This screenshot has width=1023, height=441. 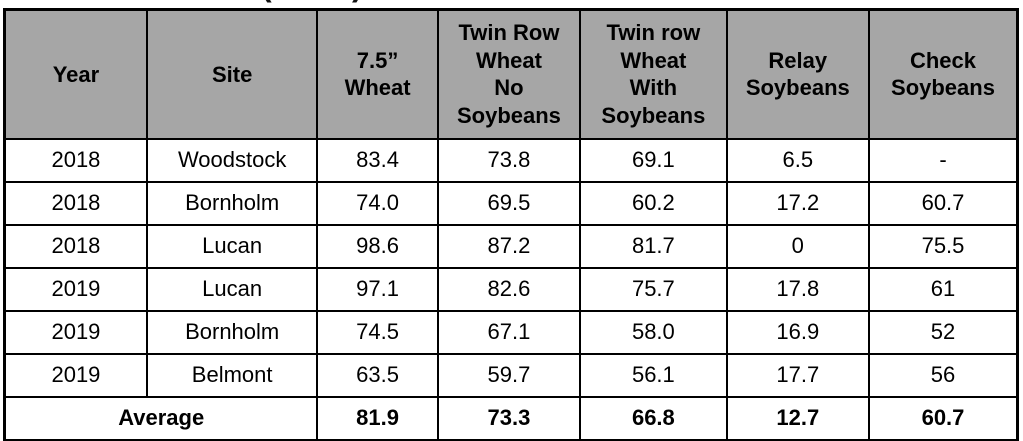 What do you see at coordinates (653, 160) in the screenshot?
I see `cell-twin-with: 69.1` at bounding box center [653, 160].